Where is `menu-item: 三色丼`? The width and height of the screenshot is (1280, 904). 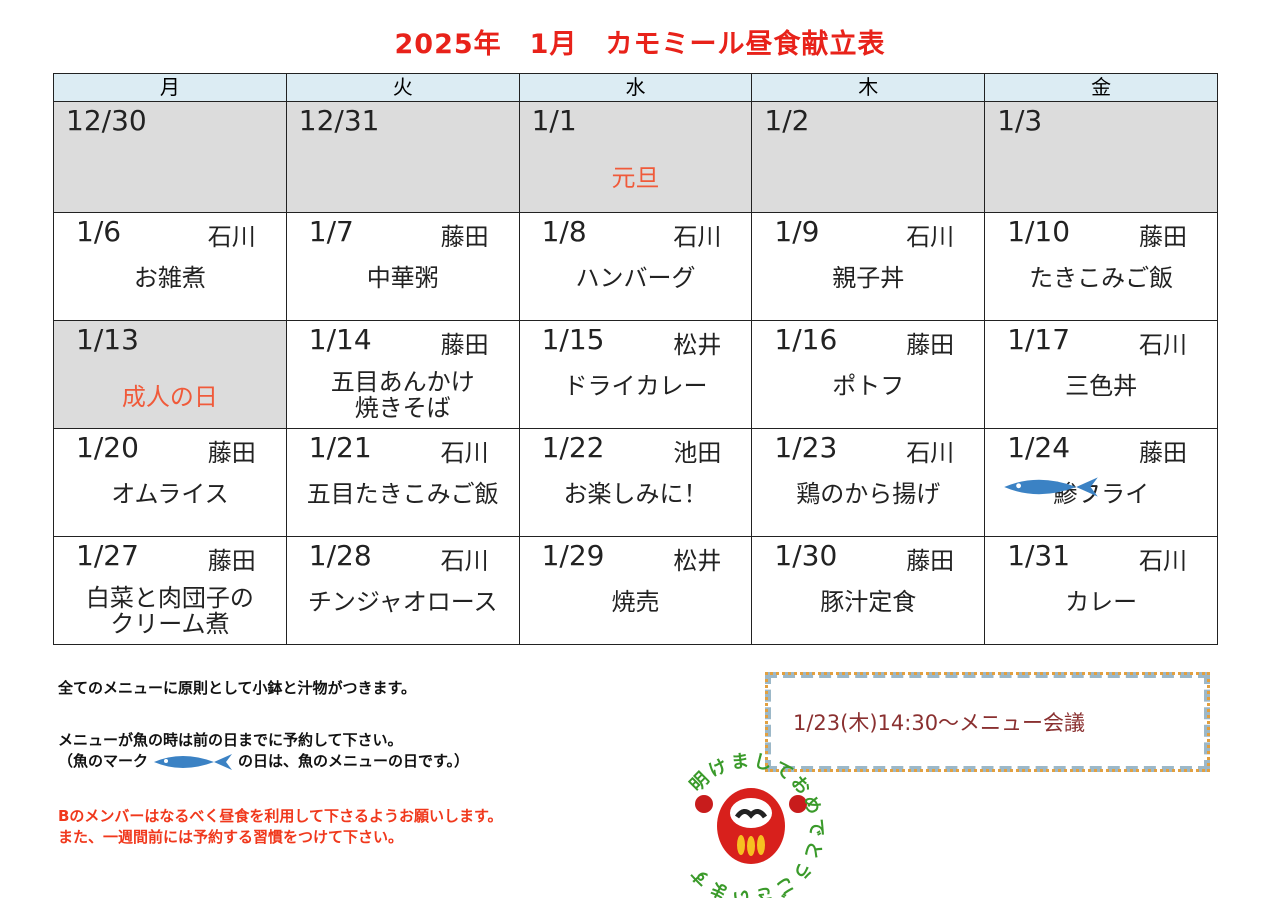 menu-item: 三色丼 is located at coordinates (1101, 386).